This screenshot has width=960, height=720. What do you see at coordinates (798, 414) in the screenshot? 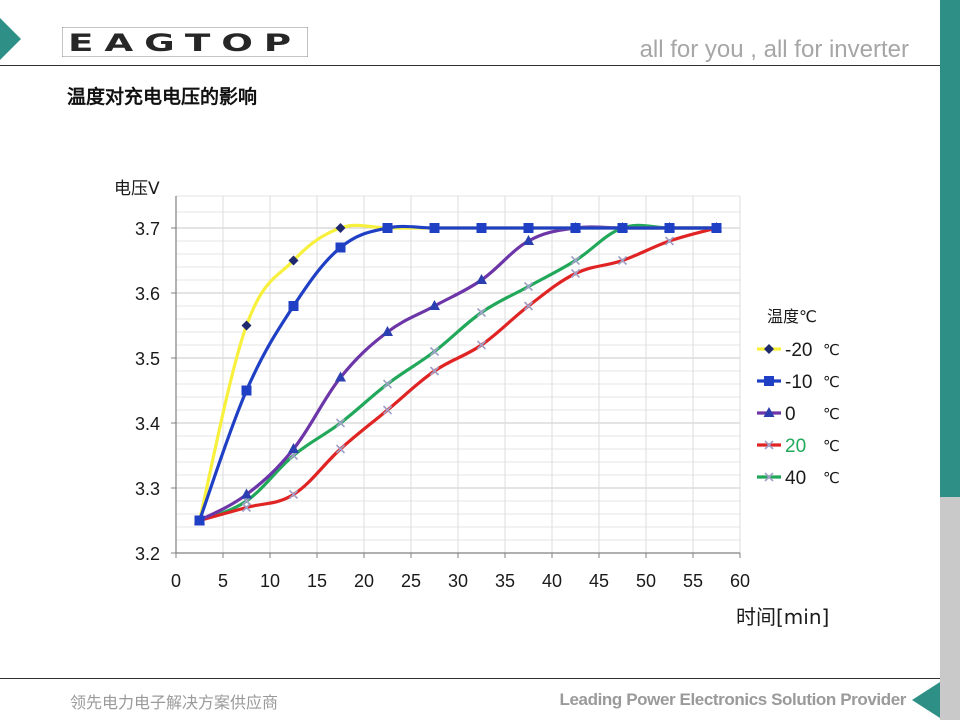
I see `legend-item-0: 0 ℃` at bounding box center [798, 414].